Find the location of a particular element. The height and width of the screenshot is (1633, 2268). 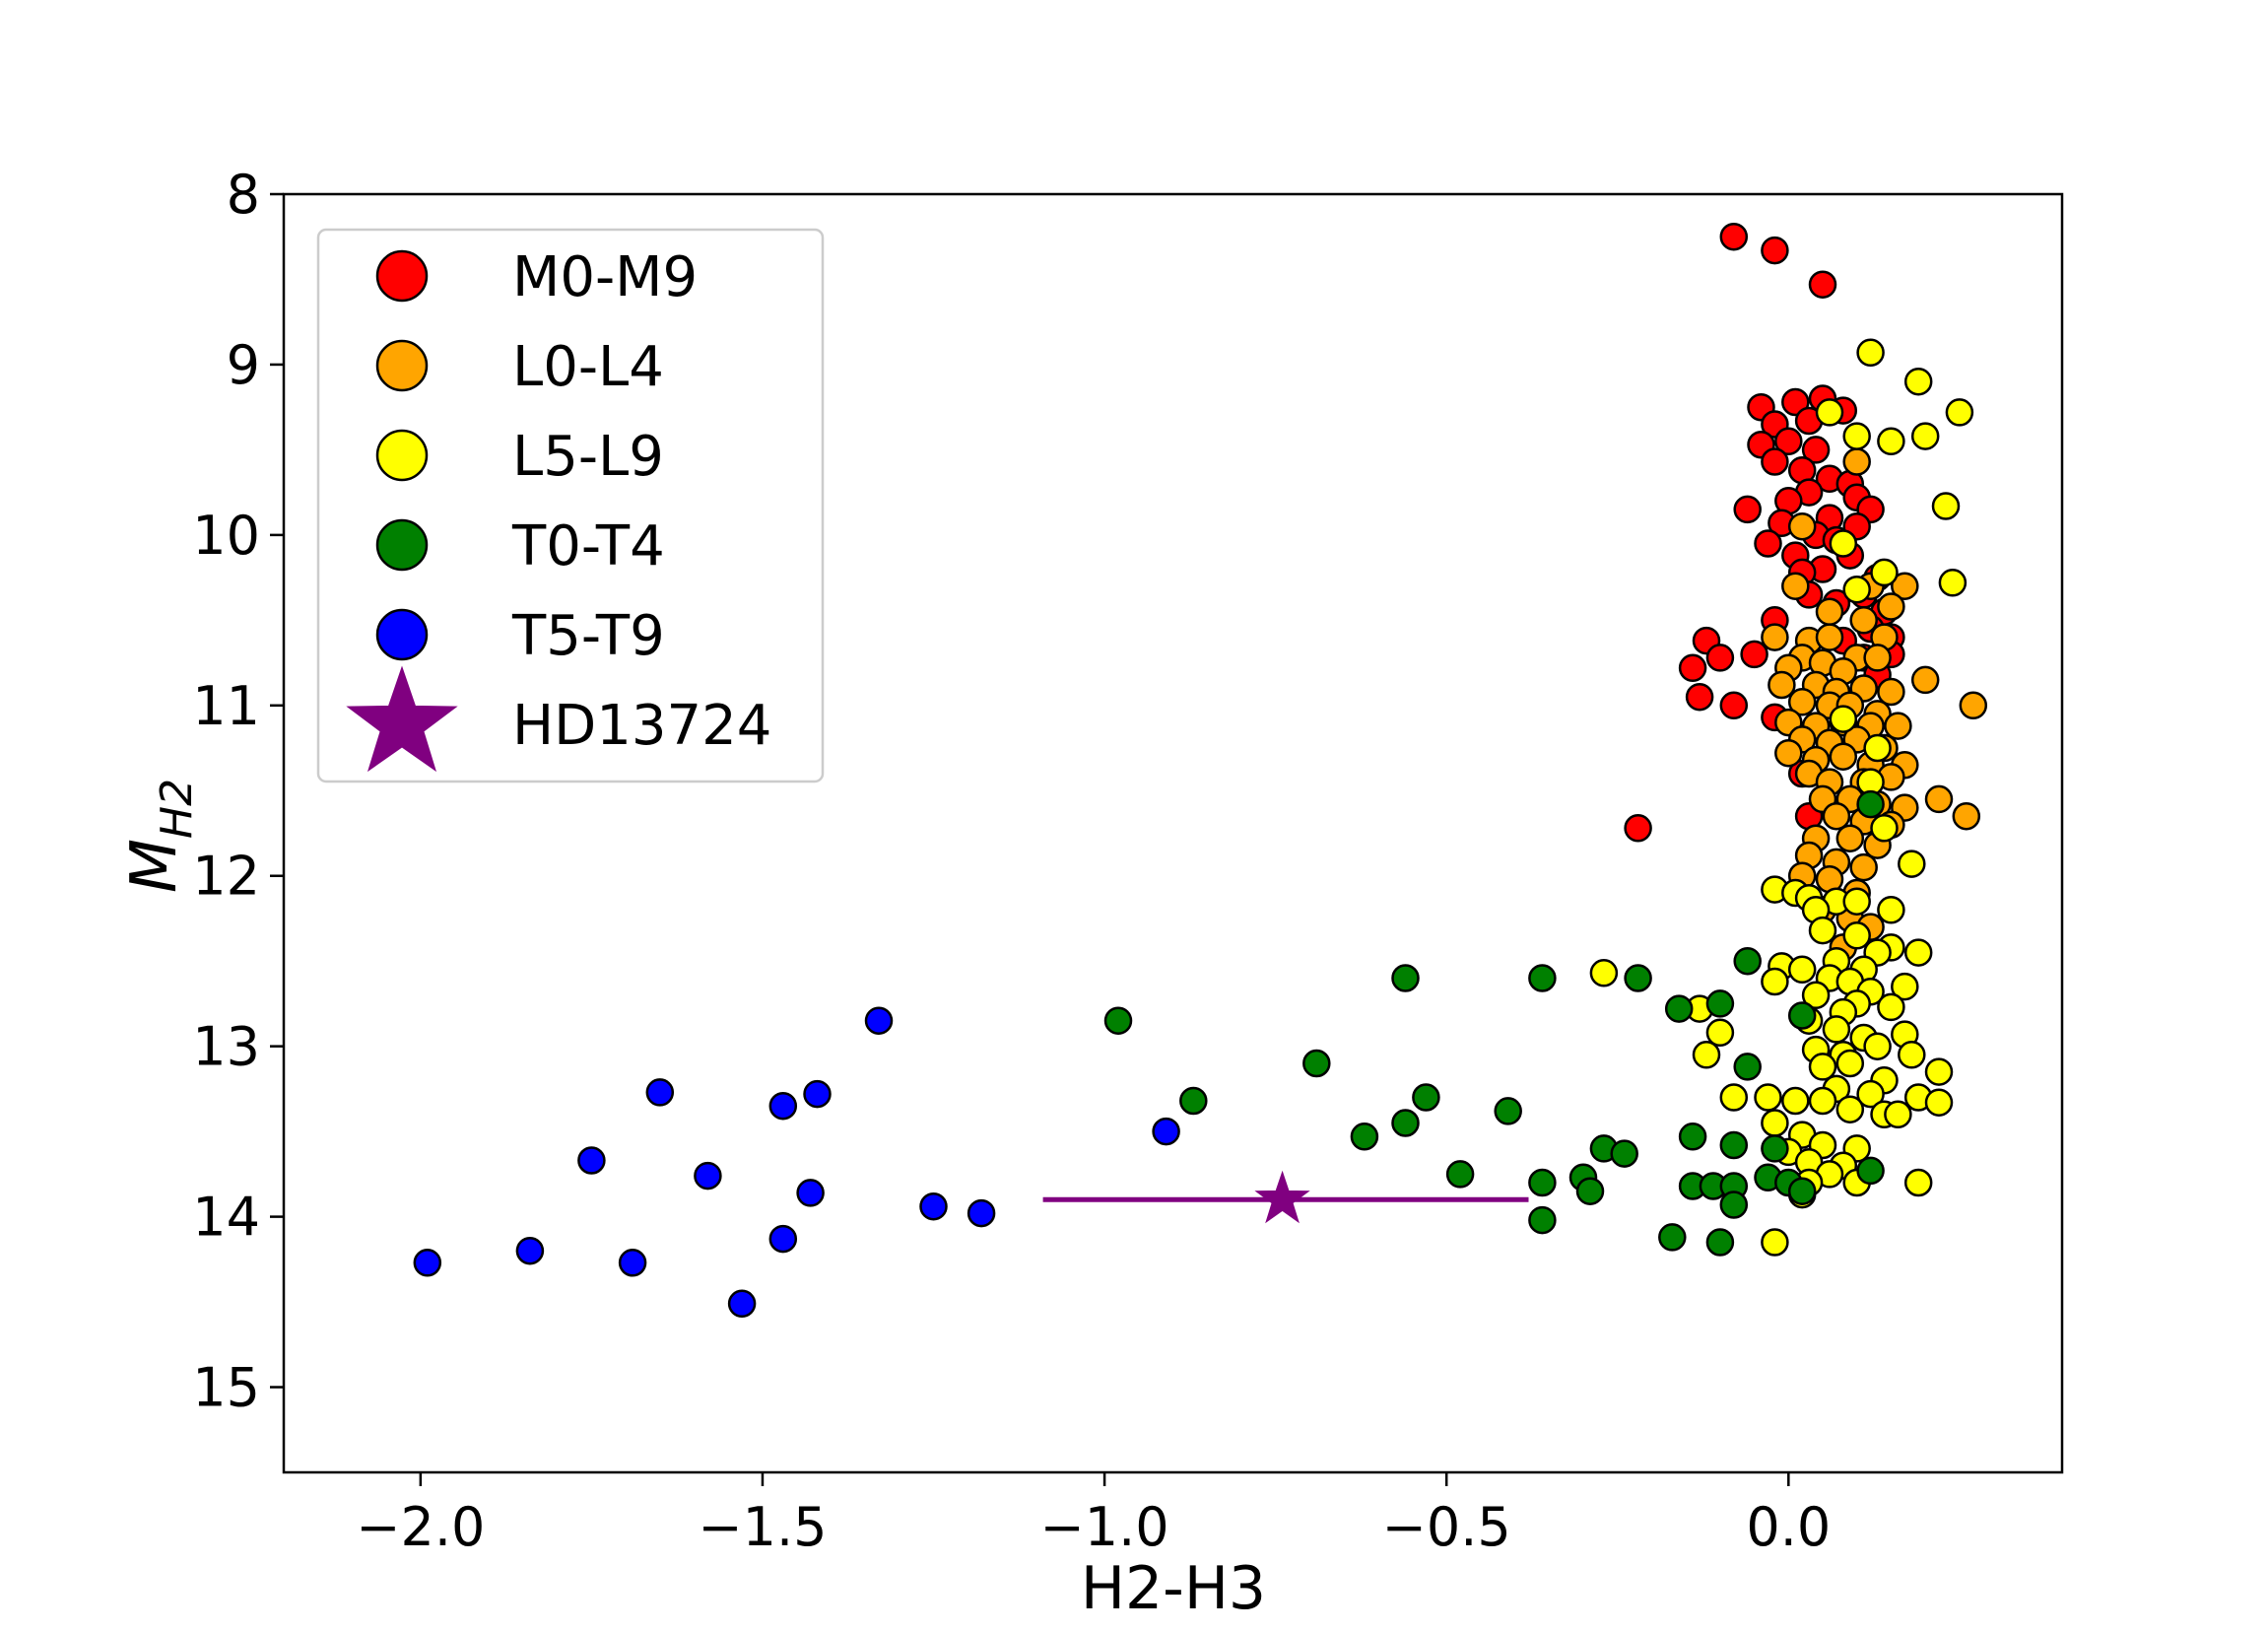

hd13724-star-point is located at coordinates (1282, 1197).